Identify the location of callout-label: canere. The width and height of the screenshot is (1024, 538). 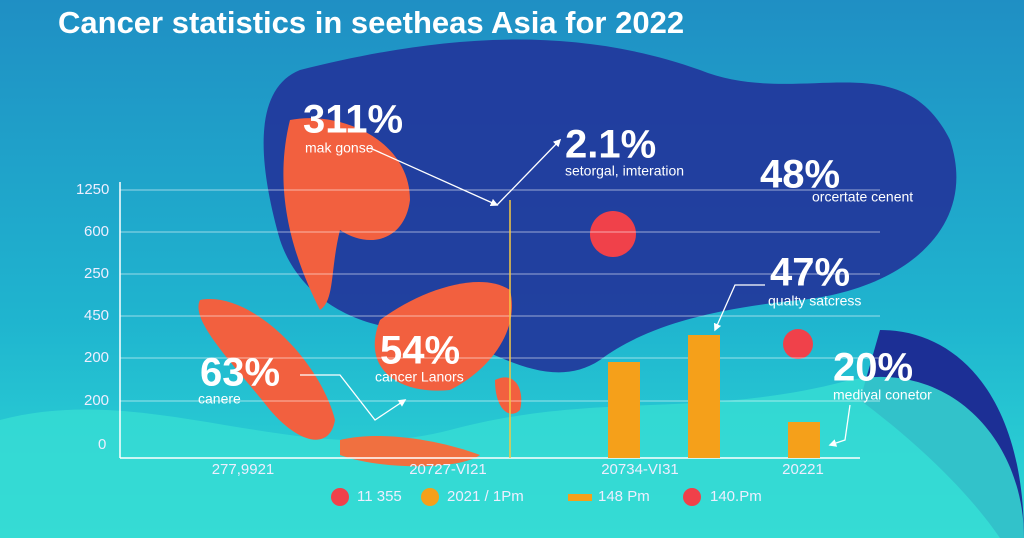
(219, 399).